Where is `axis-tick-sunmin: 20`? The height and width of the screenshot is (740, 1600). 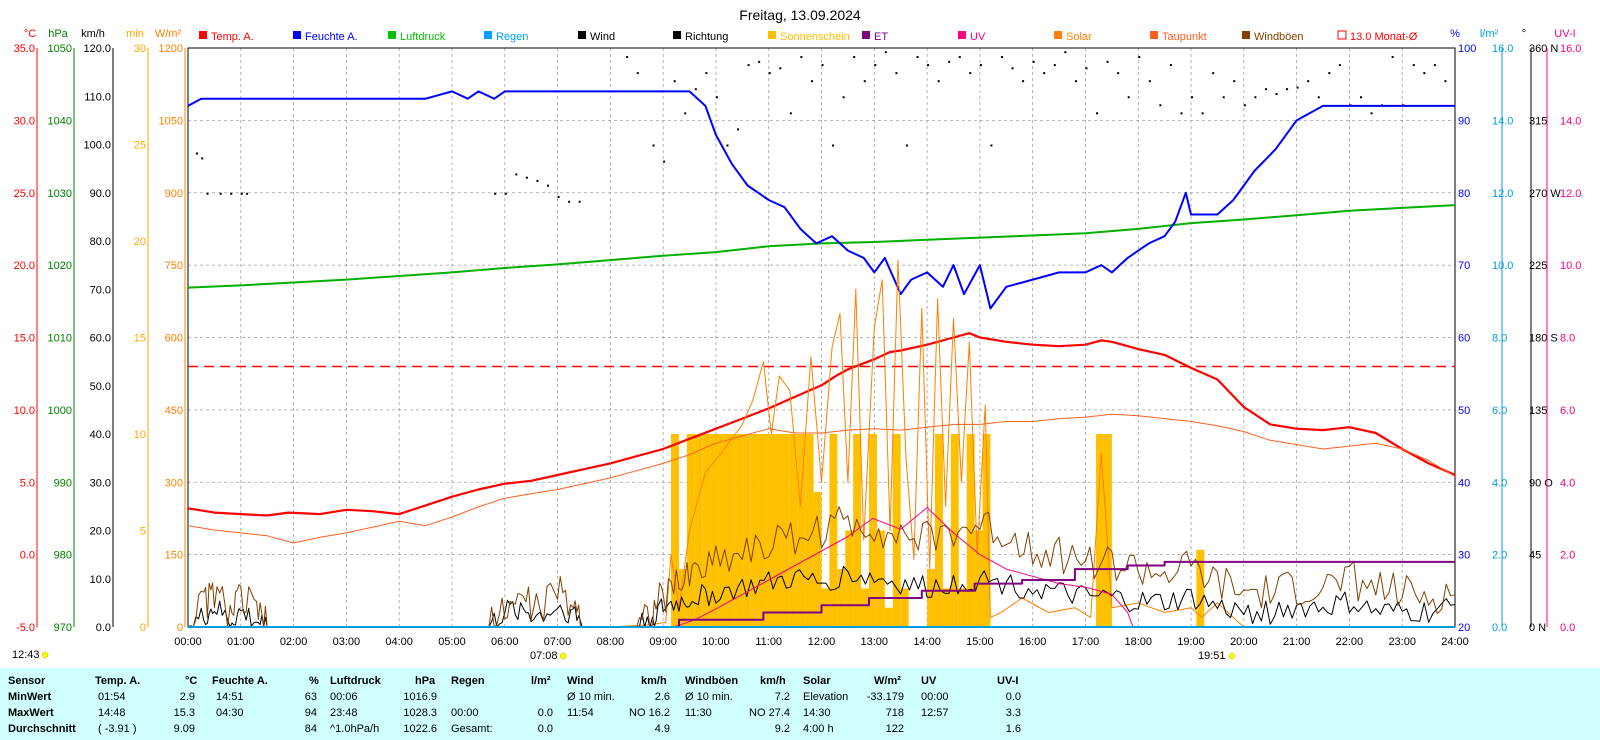 axis-tick-sunmin: 20 is located at coordinates (140, 242).